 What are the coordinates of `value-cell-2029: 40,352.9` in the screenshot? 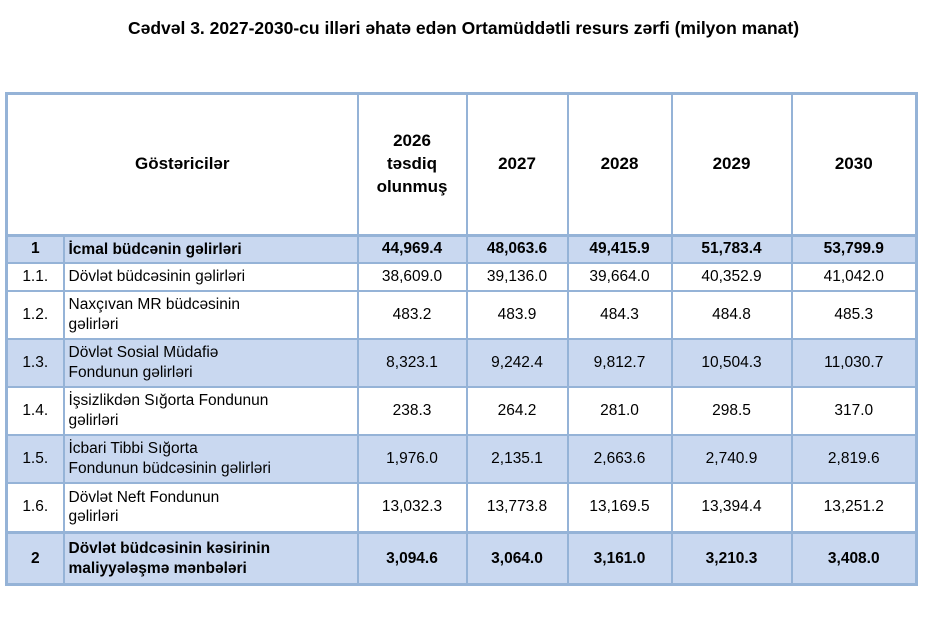 It's located at (731, 276).